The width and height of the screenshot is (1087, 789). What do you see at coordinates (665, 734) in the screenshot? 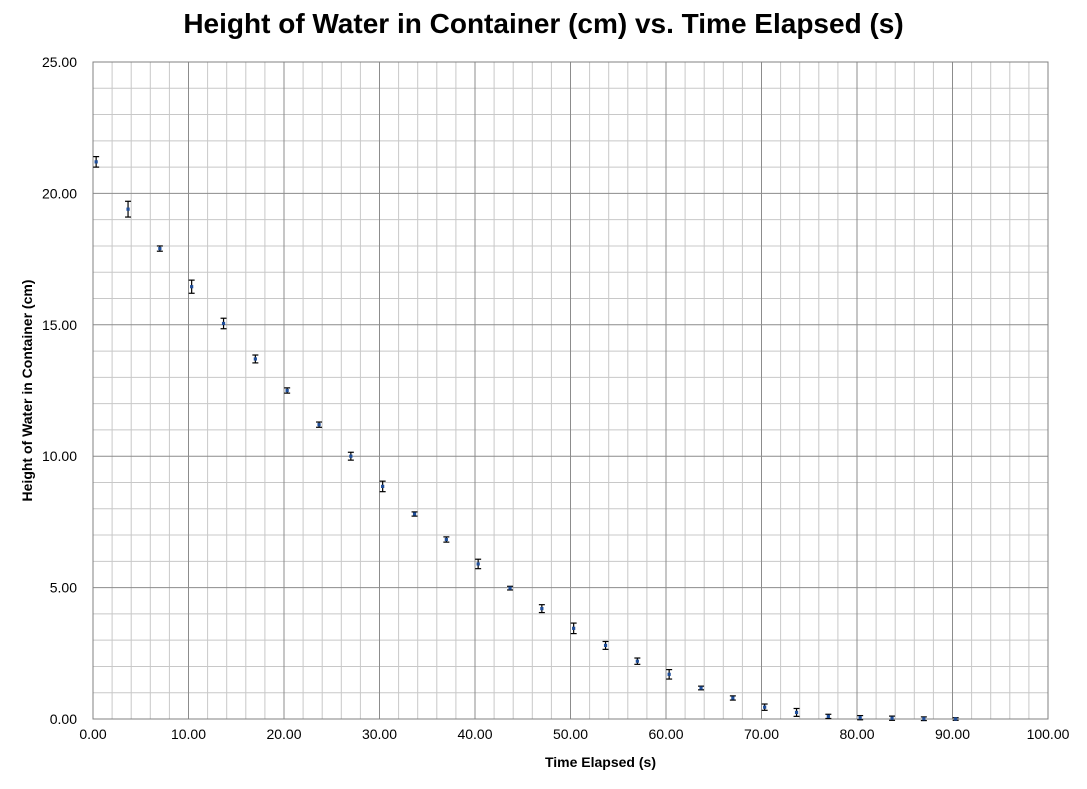
I see `x-tick-label: 60.00` at bounding box center [665, 734].